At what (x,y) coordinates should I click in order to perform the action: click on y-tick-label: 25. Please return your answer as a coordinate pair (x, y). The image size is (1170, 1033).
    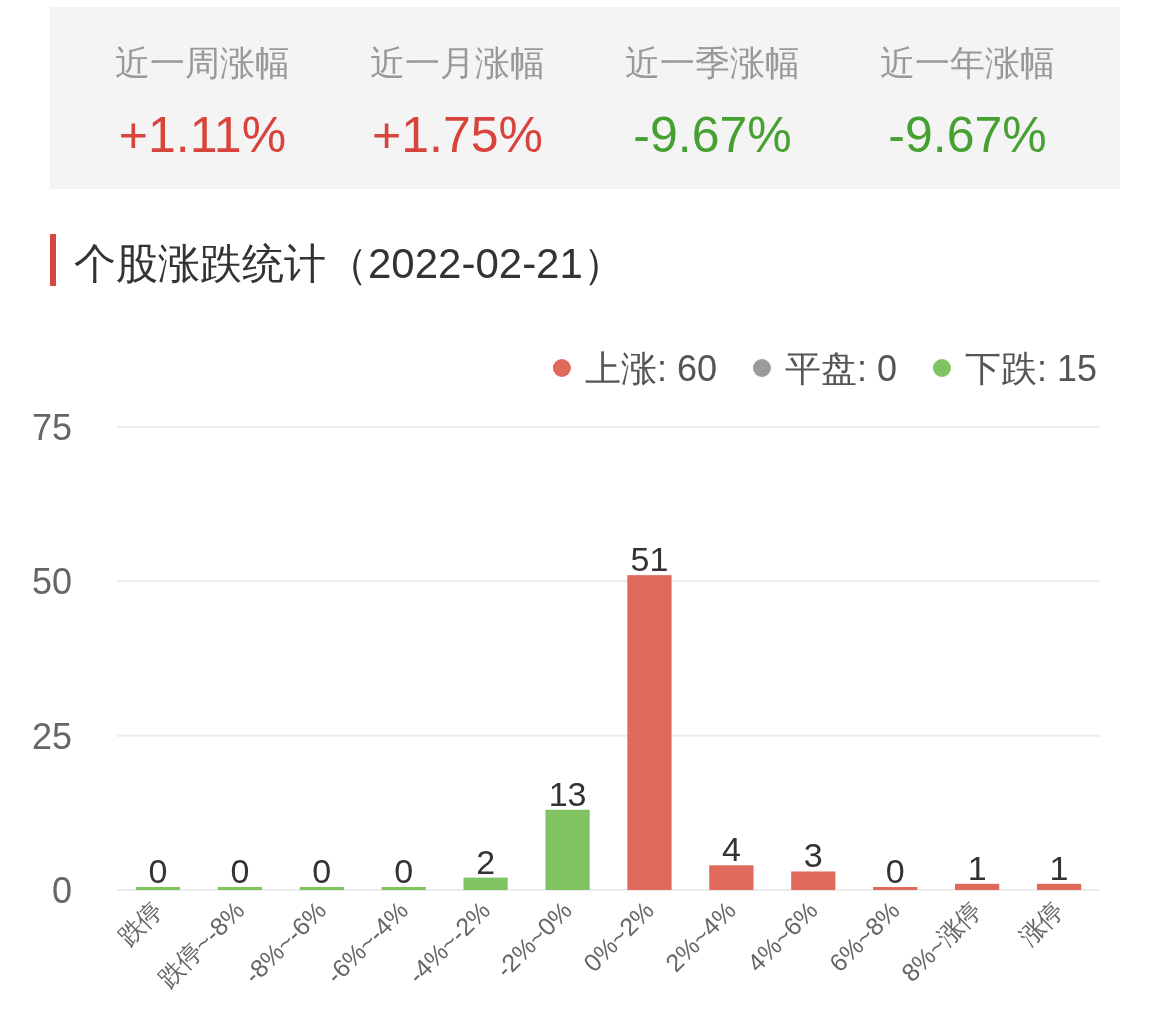
    Looking at the image, I should click on (51, 736).